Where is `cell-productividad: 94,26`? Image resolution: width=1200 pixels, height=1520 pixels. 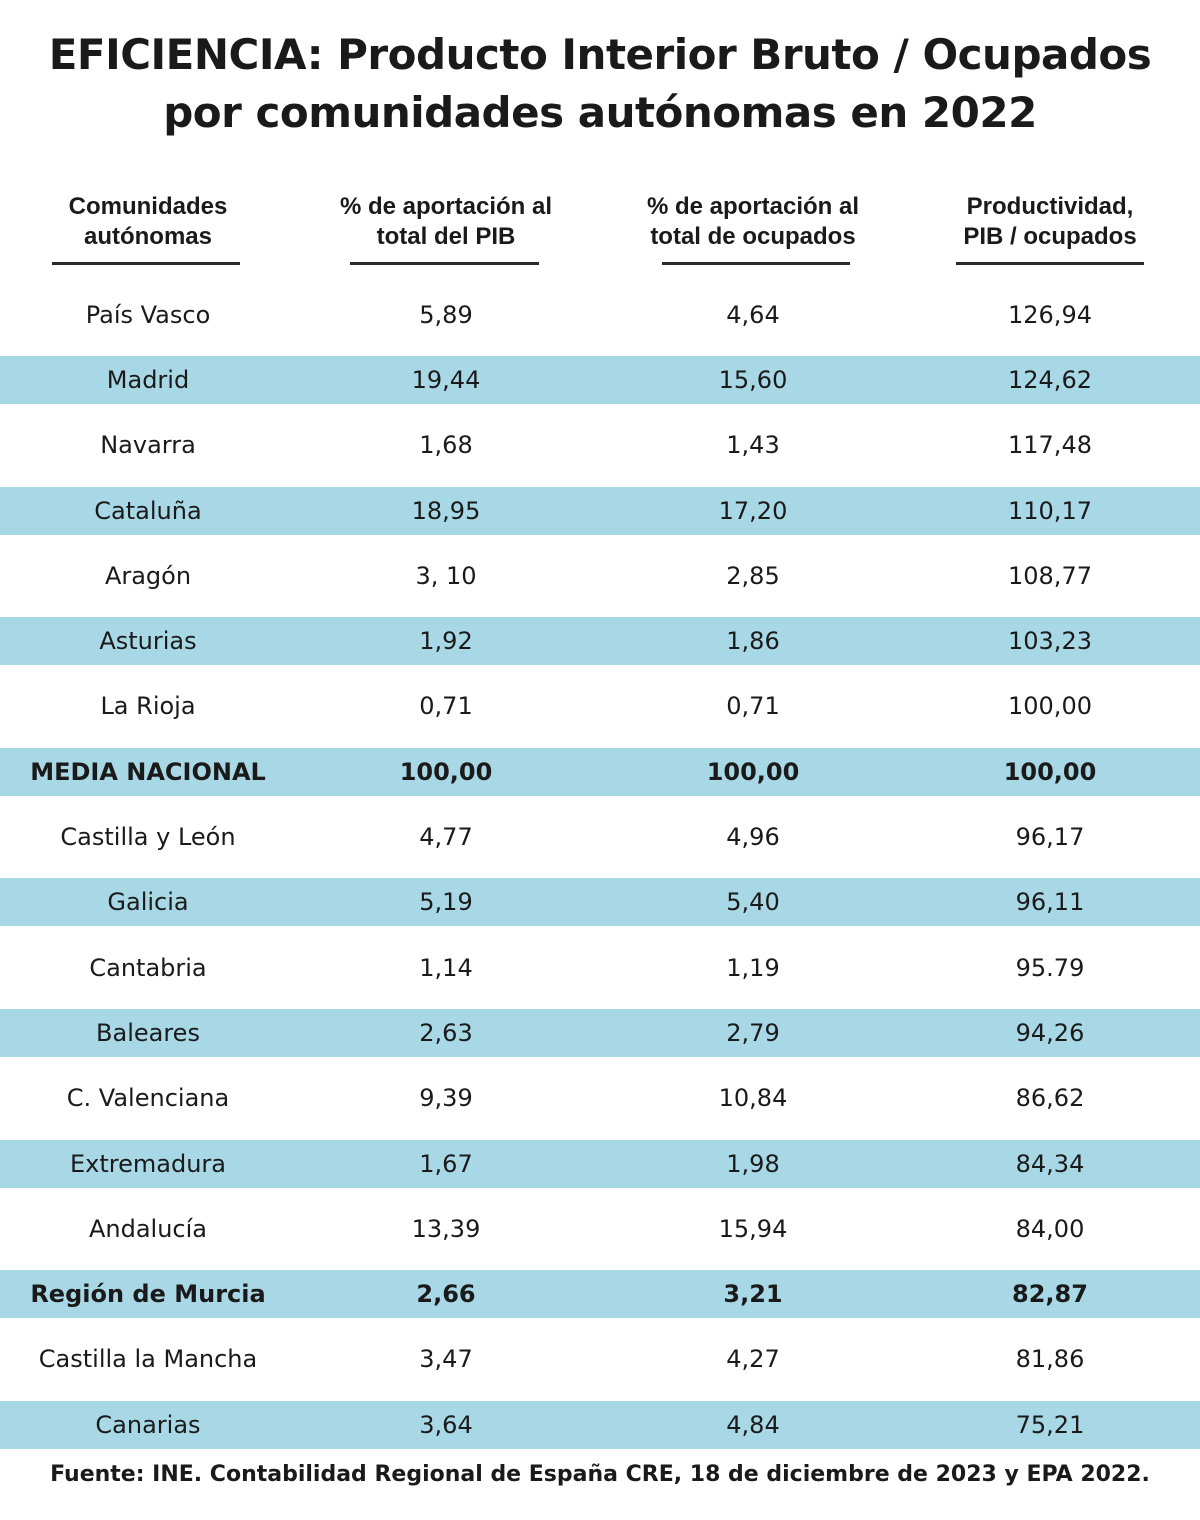
cell-productividad: 94,26 is located at coordinates (1050, 1032).